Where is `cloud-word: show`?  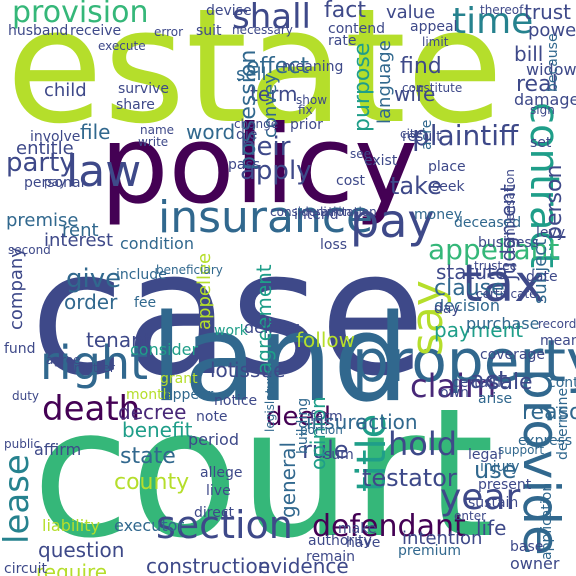
cloud-word: show is located at coordinates (312, 100).